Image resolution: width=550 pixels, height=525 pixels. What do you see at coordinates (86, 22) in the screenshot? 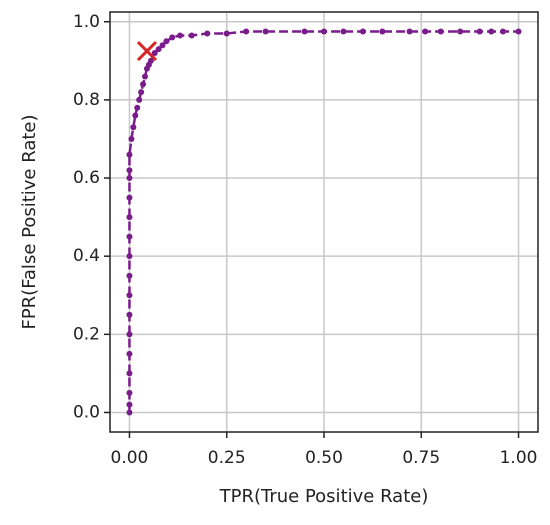
I see `y-tick-label: 1.0` at bounding box center [86, 22].